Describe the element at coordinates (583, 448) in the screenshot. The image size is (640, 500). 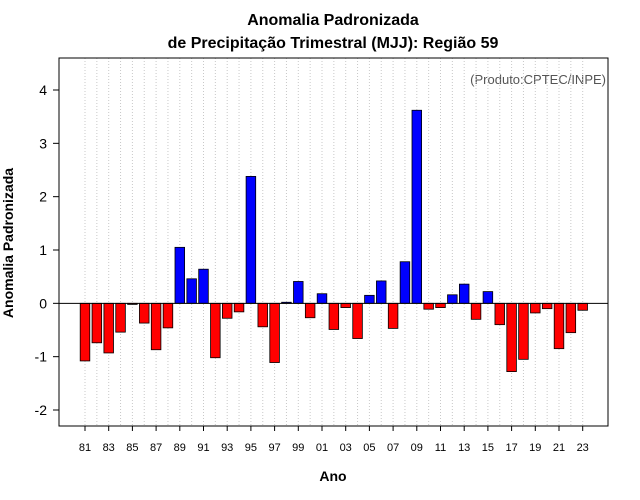
I see `x-tick-label: 23` at that location.